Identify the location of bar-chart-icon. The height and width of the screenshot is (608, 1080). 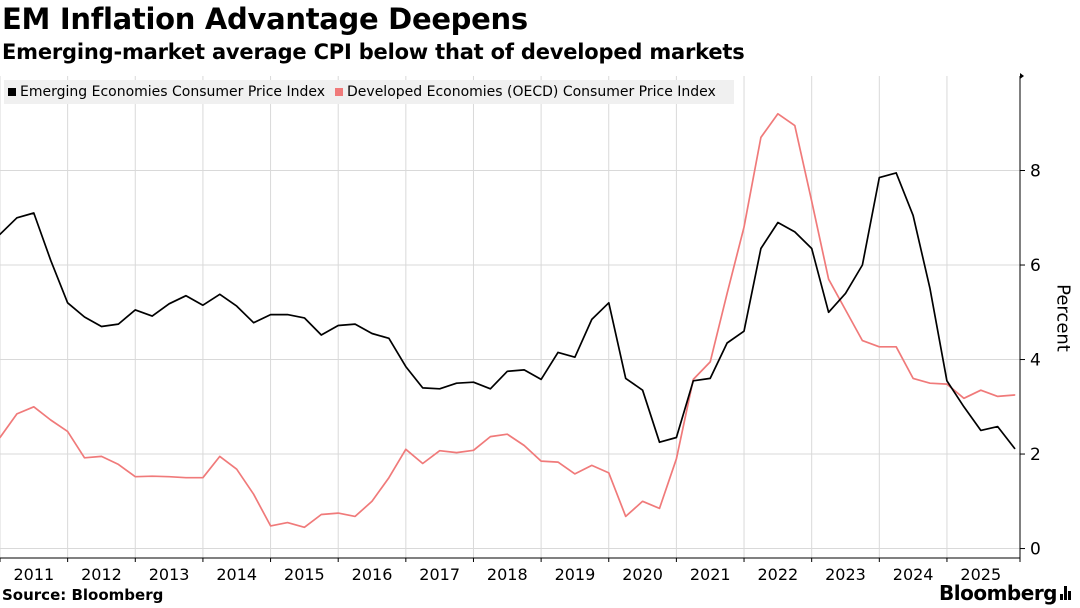
(1066, 593).